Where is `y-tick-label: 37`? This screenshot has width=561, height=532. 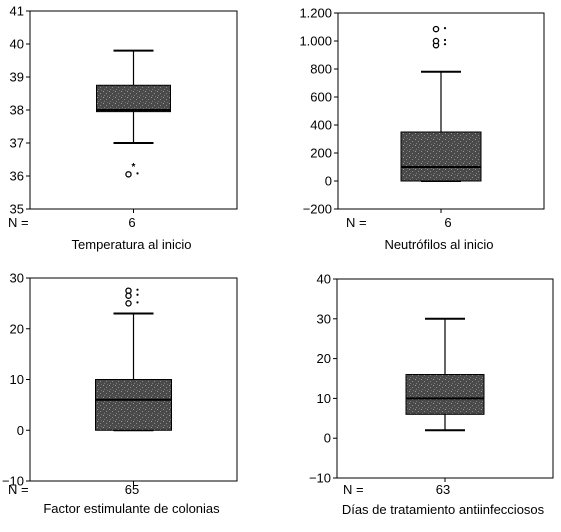 y-tick-label: 37 is located at coordinates (17, 143).